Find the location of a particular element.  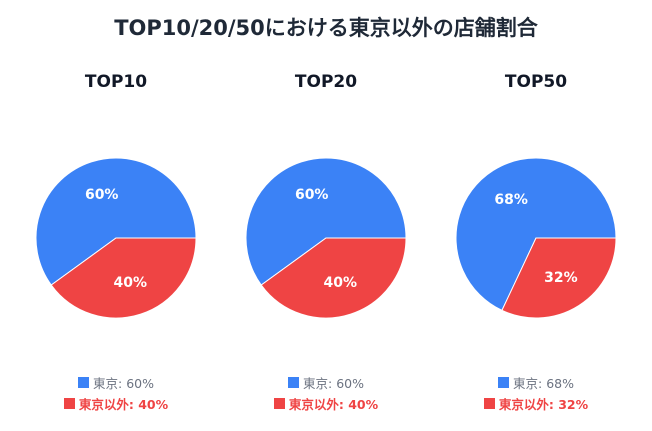

pie-title: TOP20 is located at coordinates (326, 82).